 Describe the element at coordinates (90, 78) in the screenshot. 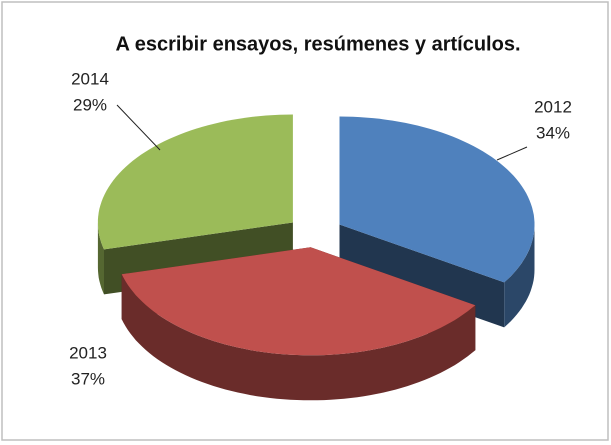

I see `data-label-category: 2014` at that location.